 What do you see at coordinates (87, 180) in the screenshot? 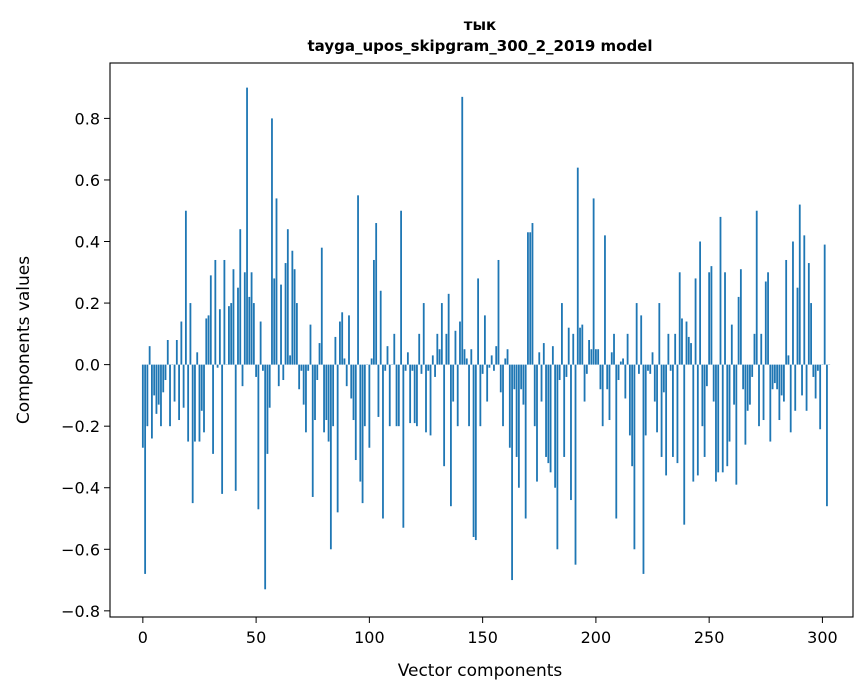
I see `y-tick-label: 0.6` at bounding box center [87, 180].